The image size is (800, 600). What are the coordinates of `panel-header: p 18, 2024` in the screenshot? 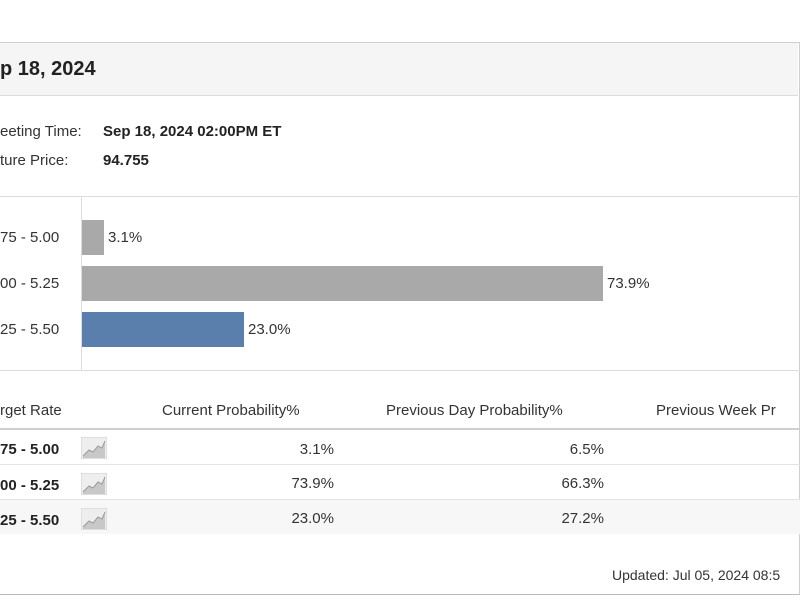 It's located at (399, 69).